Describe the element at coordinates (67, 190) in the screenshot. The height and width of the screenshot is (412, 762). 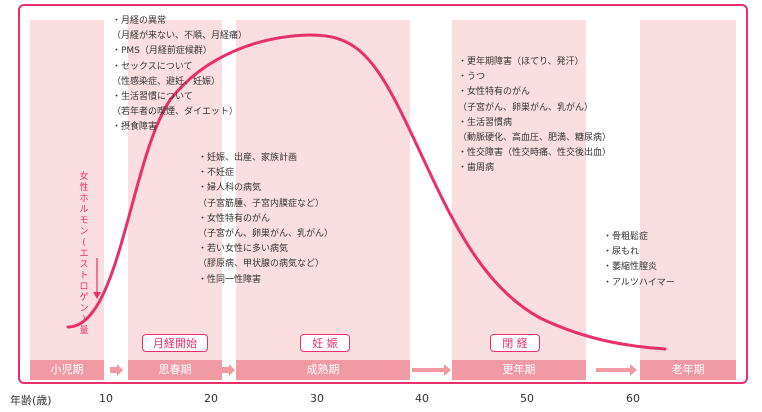
I see `band-child` at that location.